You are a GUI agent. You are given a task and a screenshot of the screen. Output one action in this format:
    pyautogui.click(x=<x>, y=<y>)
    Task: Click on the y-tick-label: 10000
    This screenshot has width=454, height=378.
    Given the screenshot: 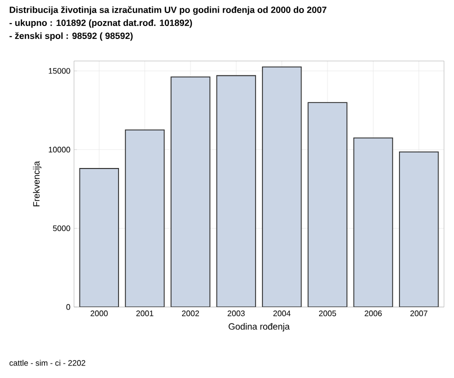 What is the action you would take?
    pyautogui.click(x=59, y=149)
    